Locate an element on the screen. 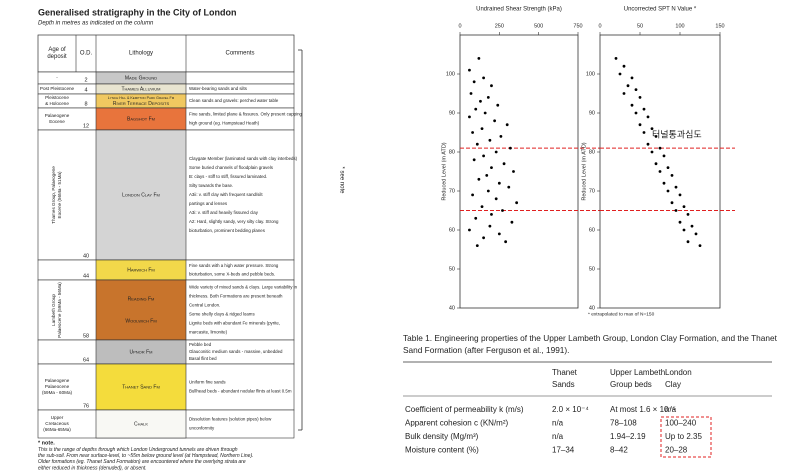  table-cell: 2.0 × 10⁻⁴ is located at coordinates (570, 409).